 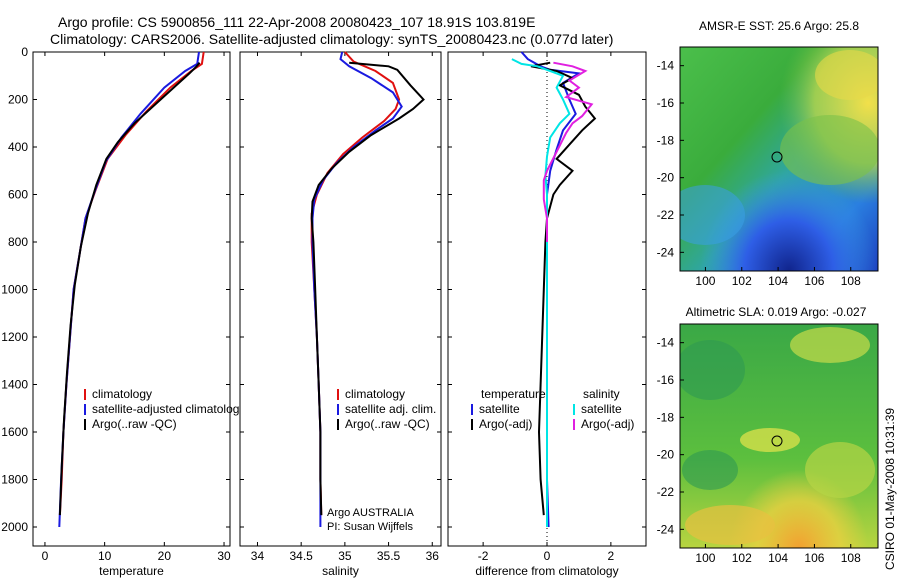 What do you see at coordinates (666, 252) in the screenshot?
I see `map-y-tick-label-0-5: -24` at bounding box center [666, 252].